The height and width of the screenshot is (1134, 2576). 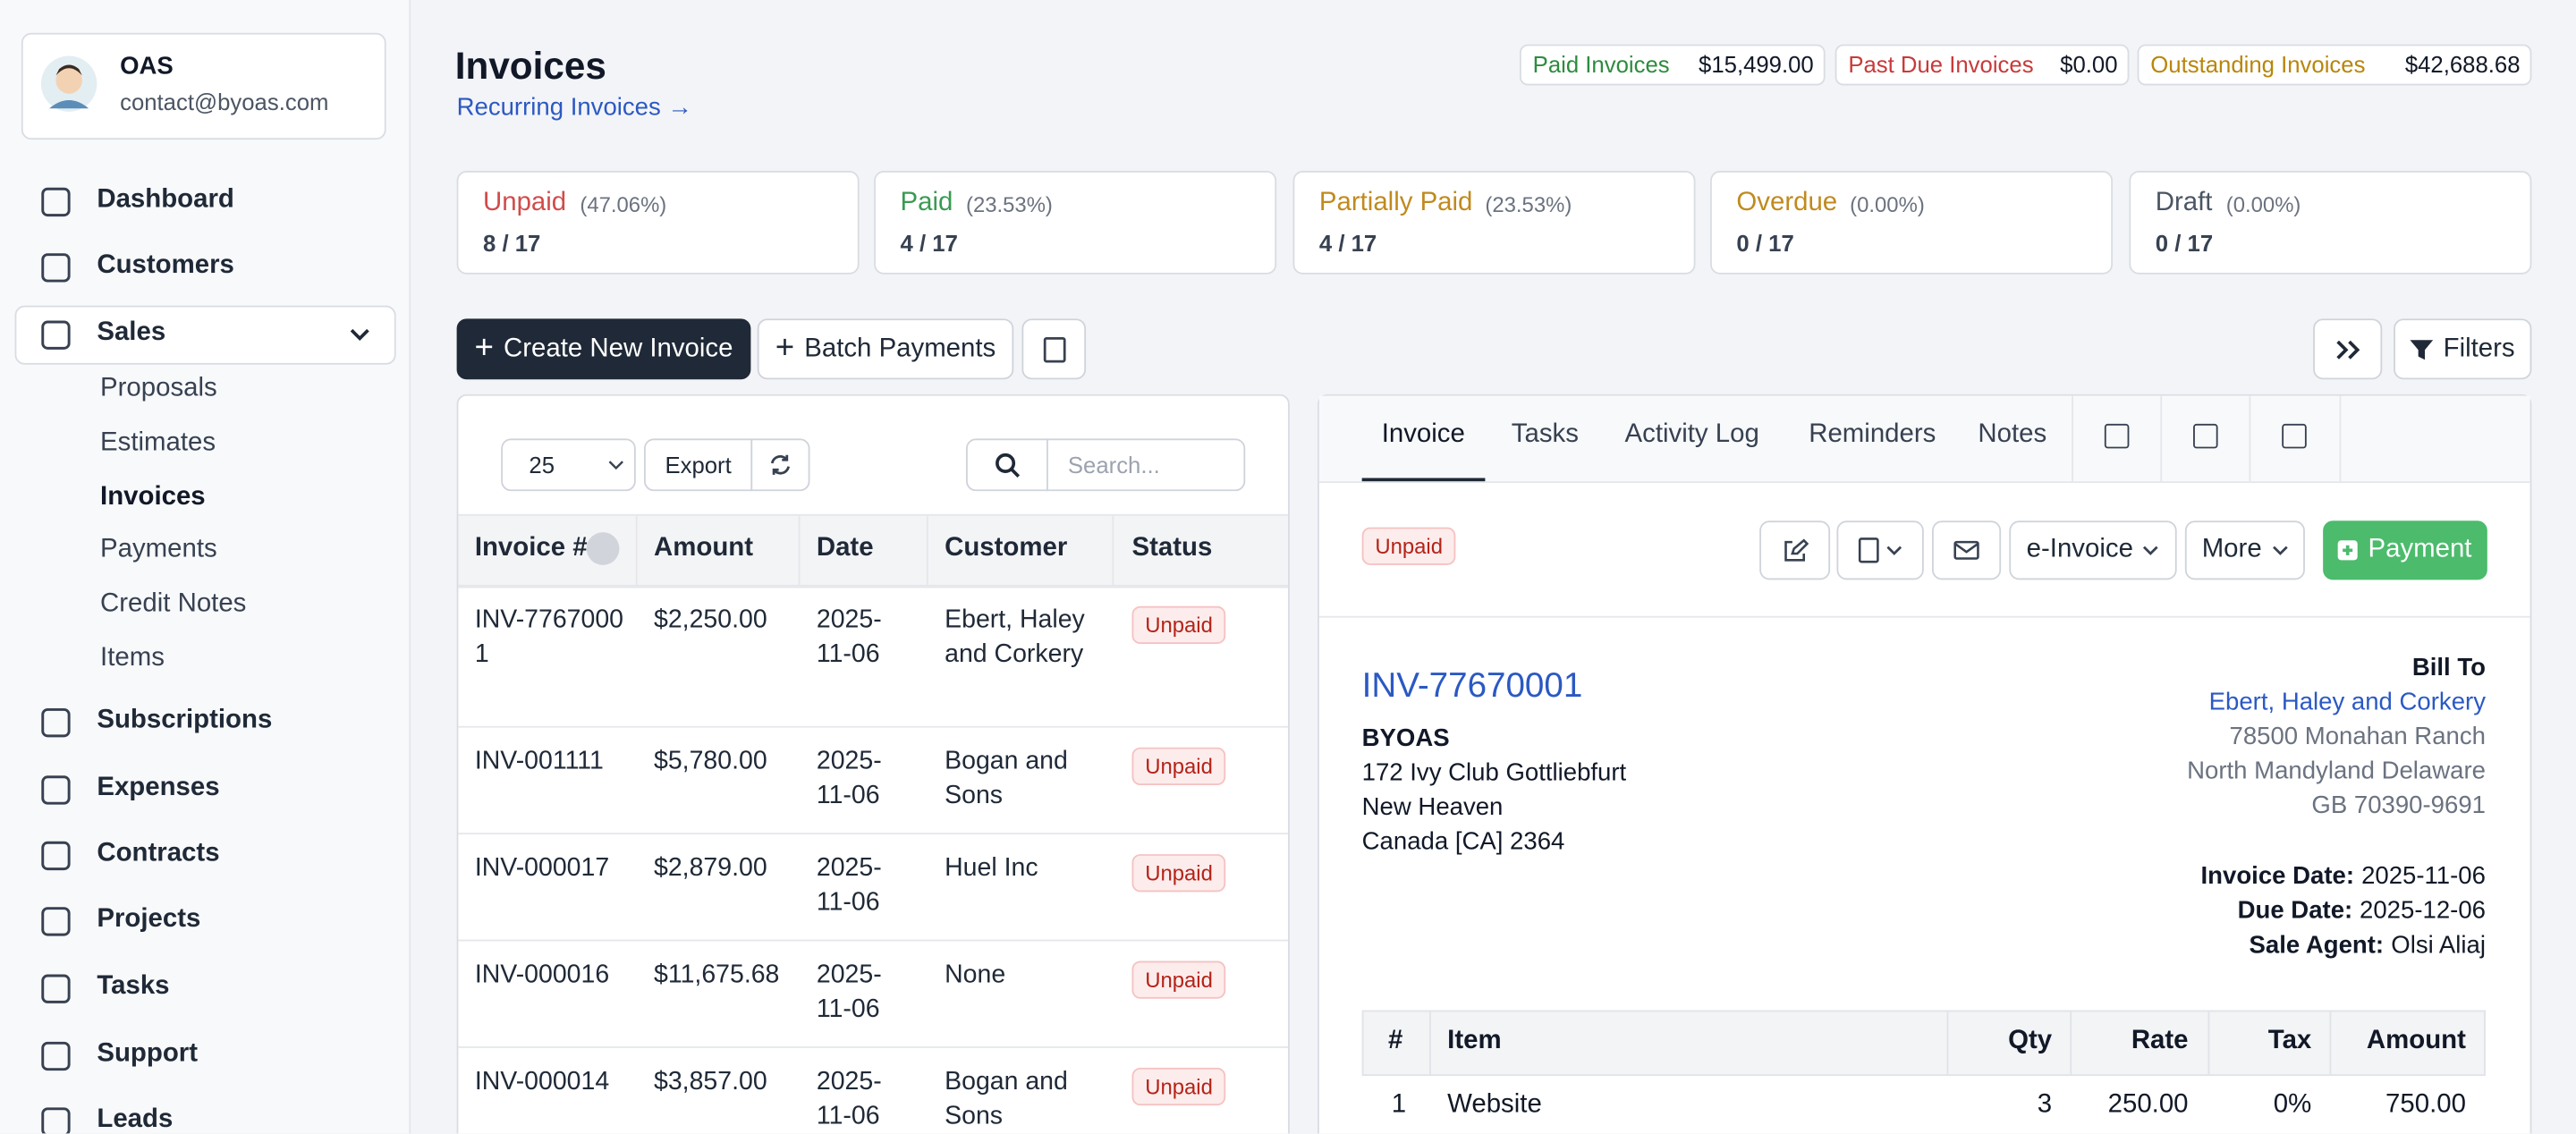 I want to click on status-pct: (23.53%), so click(x=1528, y=204).